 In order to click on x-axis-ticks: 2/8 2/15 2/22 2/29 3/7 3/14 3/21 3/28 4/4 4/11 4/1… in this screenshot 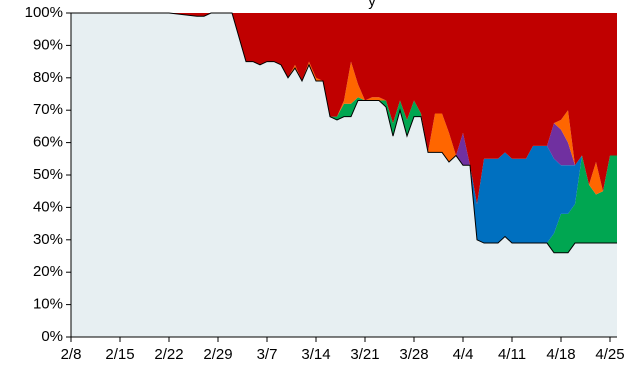, I will do `click(343, 350)`.